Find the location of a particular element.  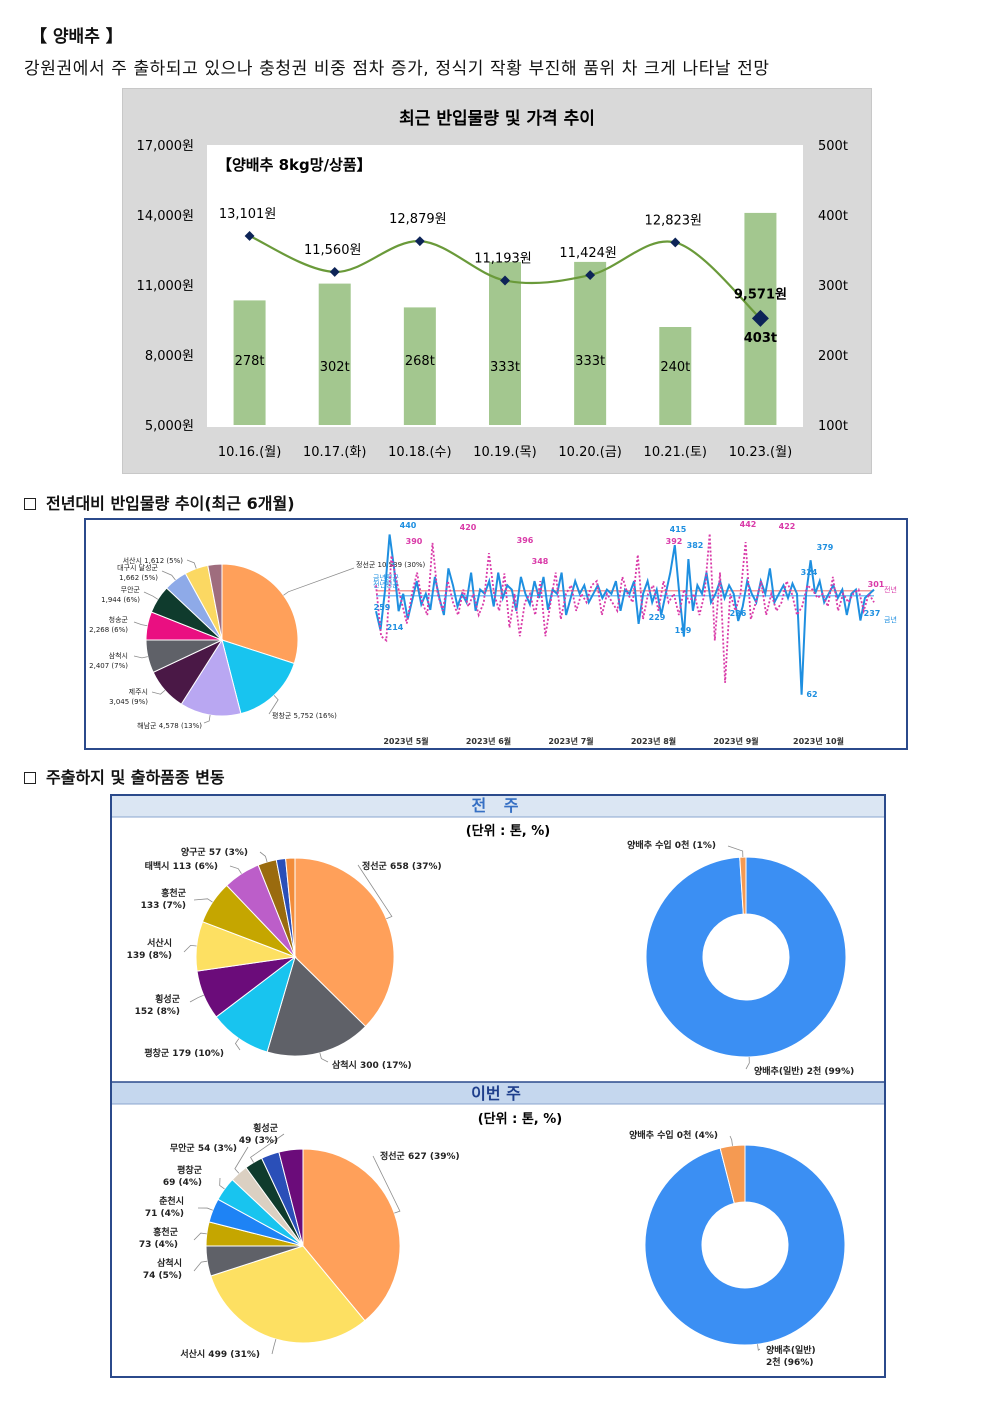

x-category-label: 10.23.(월) is located at coordinates (760, 452).